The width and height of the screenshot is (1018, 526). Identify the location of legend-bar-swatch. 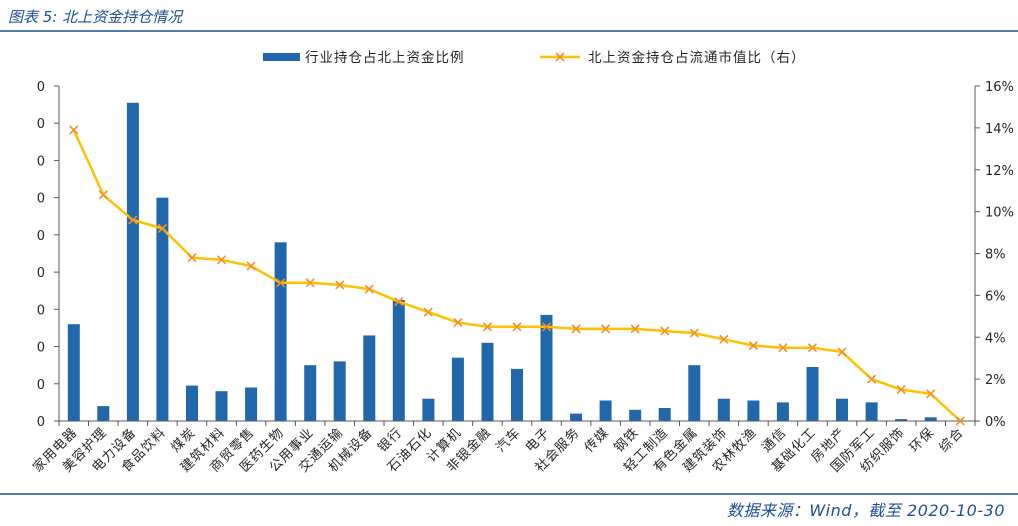
(281, 57).